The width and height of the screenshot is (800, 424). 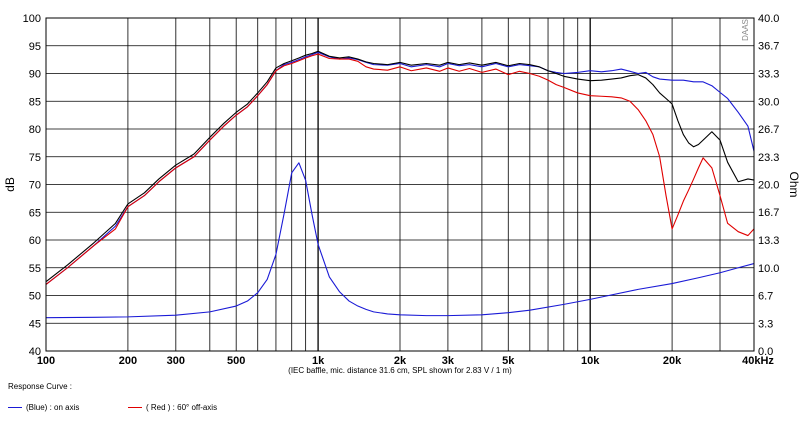 I want to click on y-axis-label: dB, so click(x=10, y=184).